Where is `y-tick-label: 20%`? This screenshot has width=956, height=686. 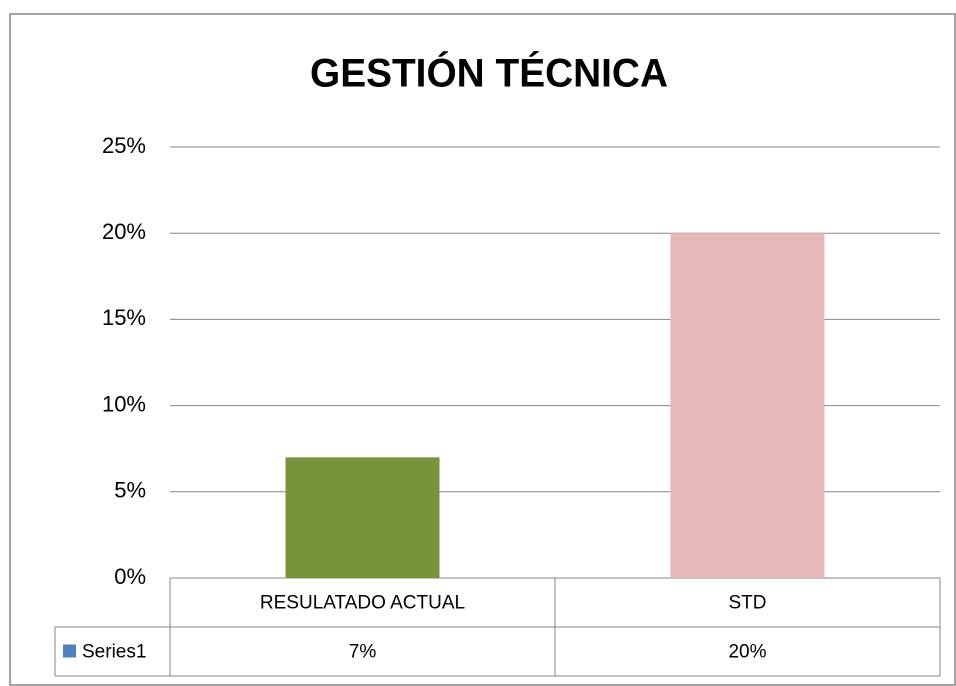 y-tick-label: 20% is located at coordinates (124, 231).